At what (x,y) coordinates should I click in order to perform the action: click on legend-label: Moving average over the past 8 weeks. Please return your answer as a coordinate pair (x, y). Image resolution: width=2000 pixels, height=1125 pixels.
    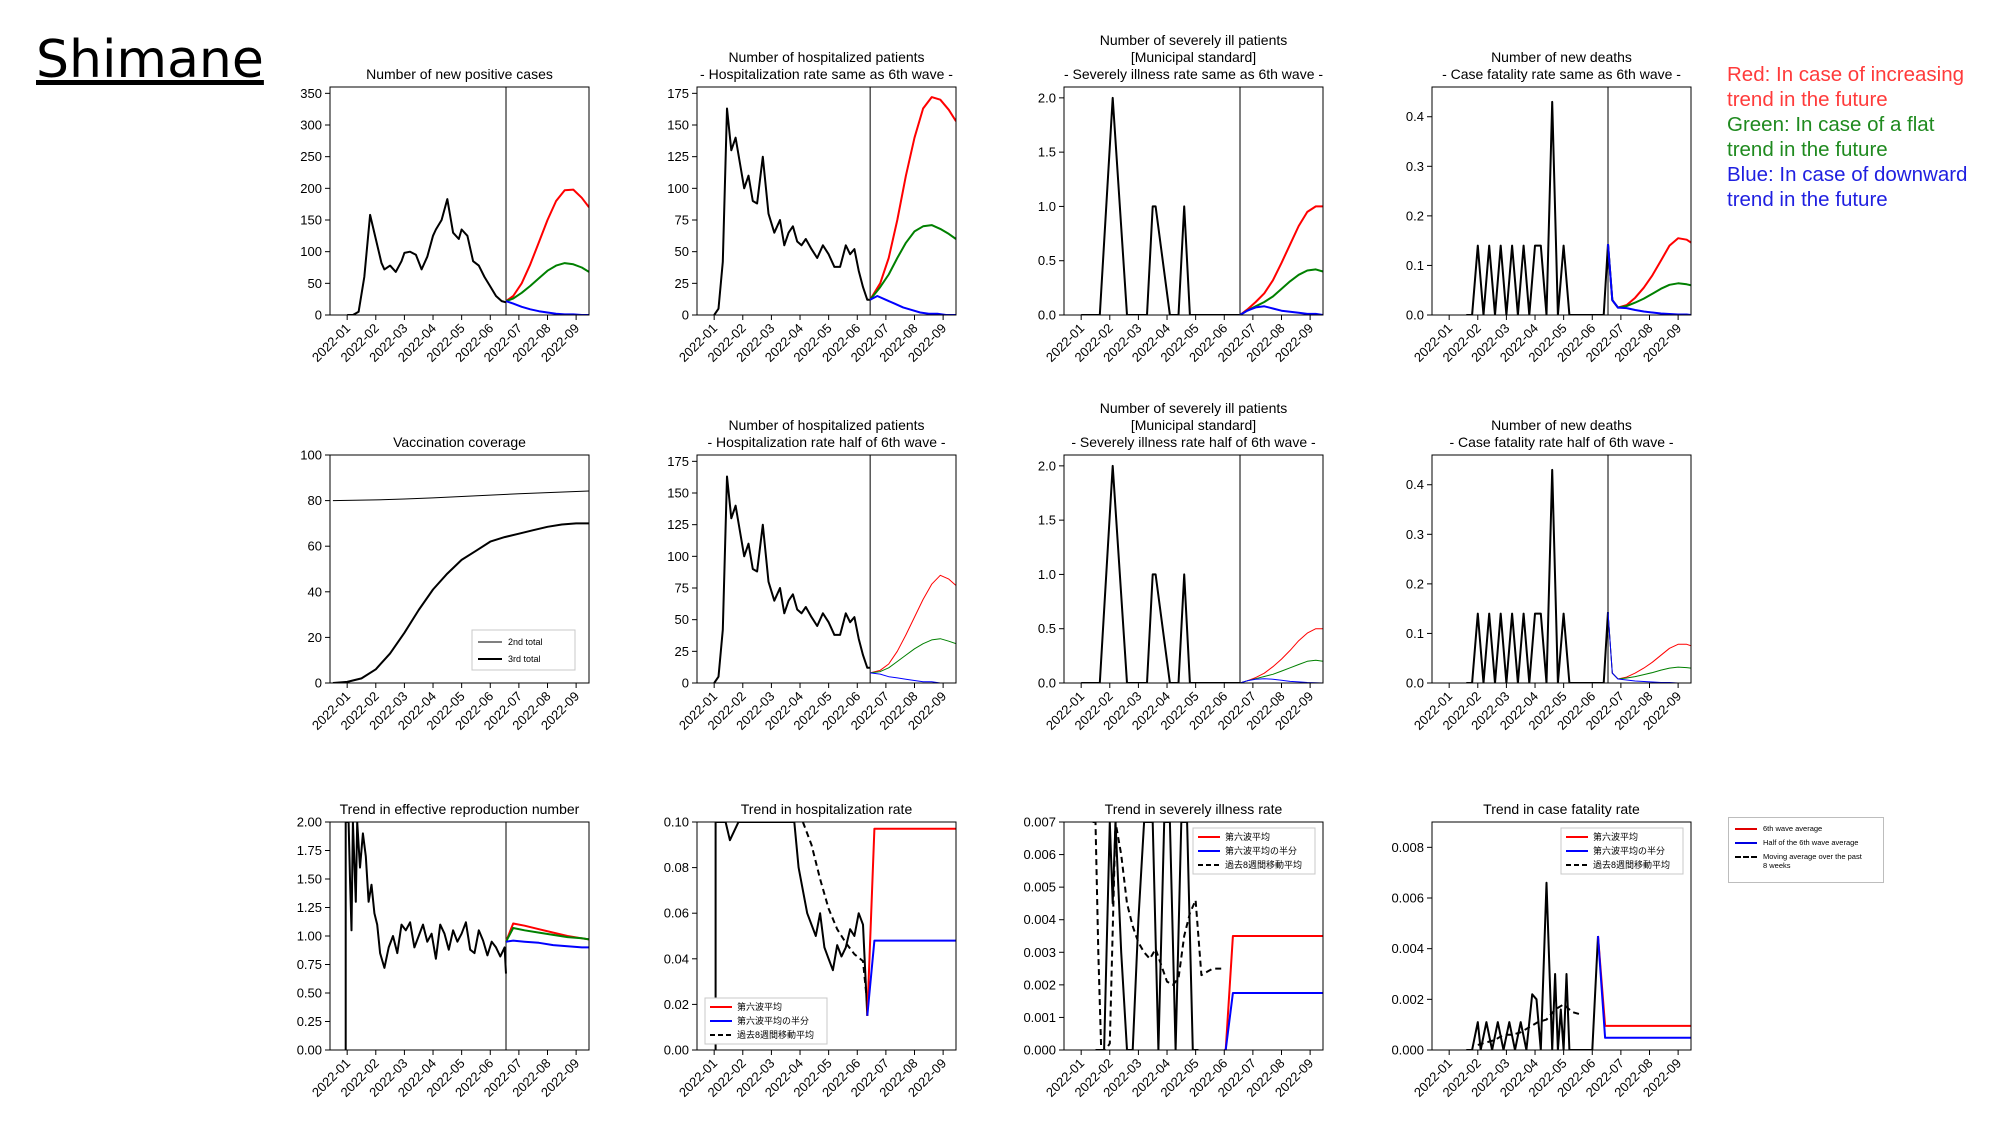
    Looking at the image, I should click on (1812, 861).